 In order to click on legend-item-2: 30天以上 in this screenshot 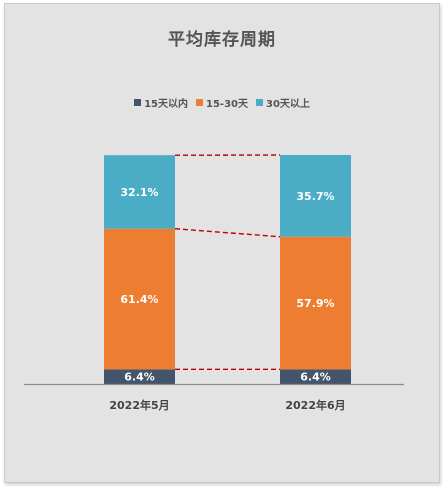, I will do `click(282, 102)`.